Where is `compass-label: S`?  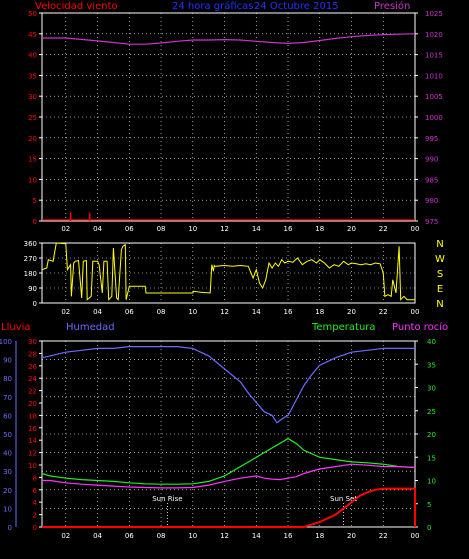
compass-label: S is located at coordinates (440, 274).